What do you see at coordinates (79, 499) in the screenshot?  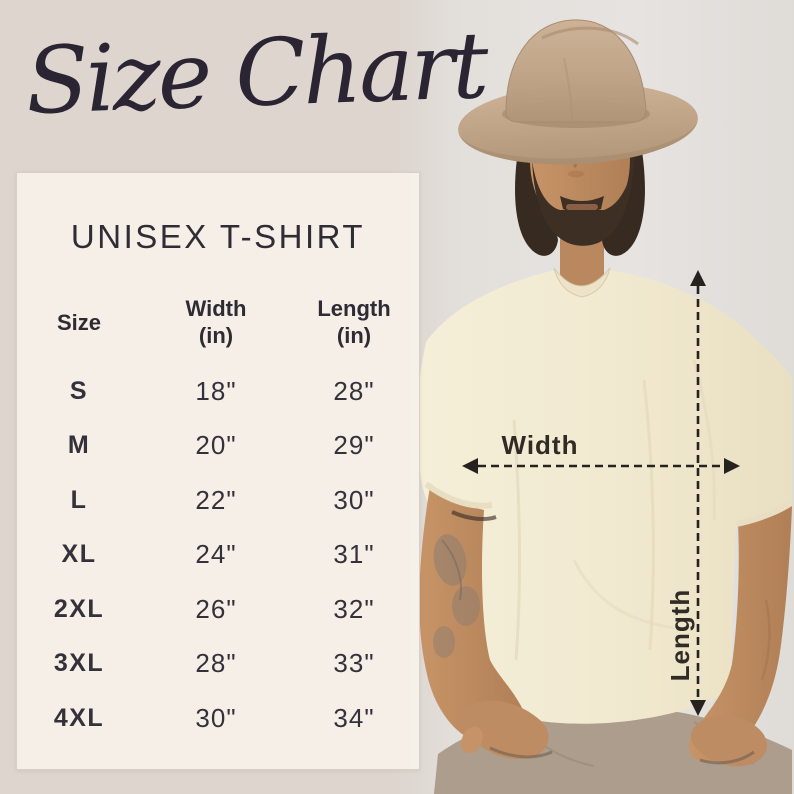 I see `size-cell: L` at bounding box center [79, 499].